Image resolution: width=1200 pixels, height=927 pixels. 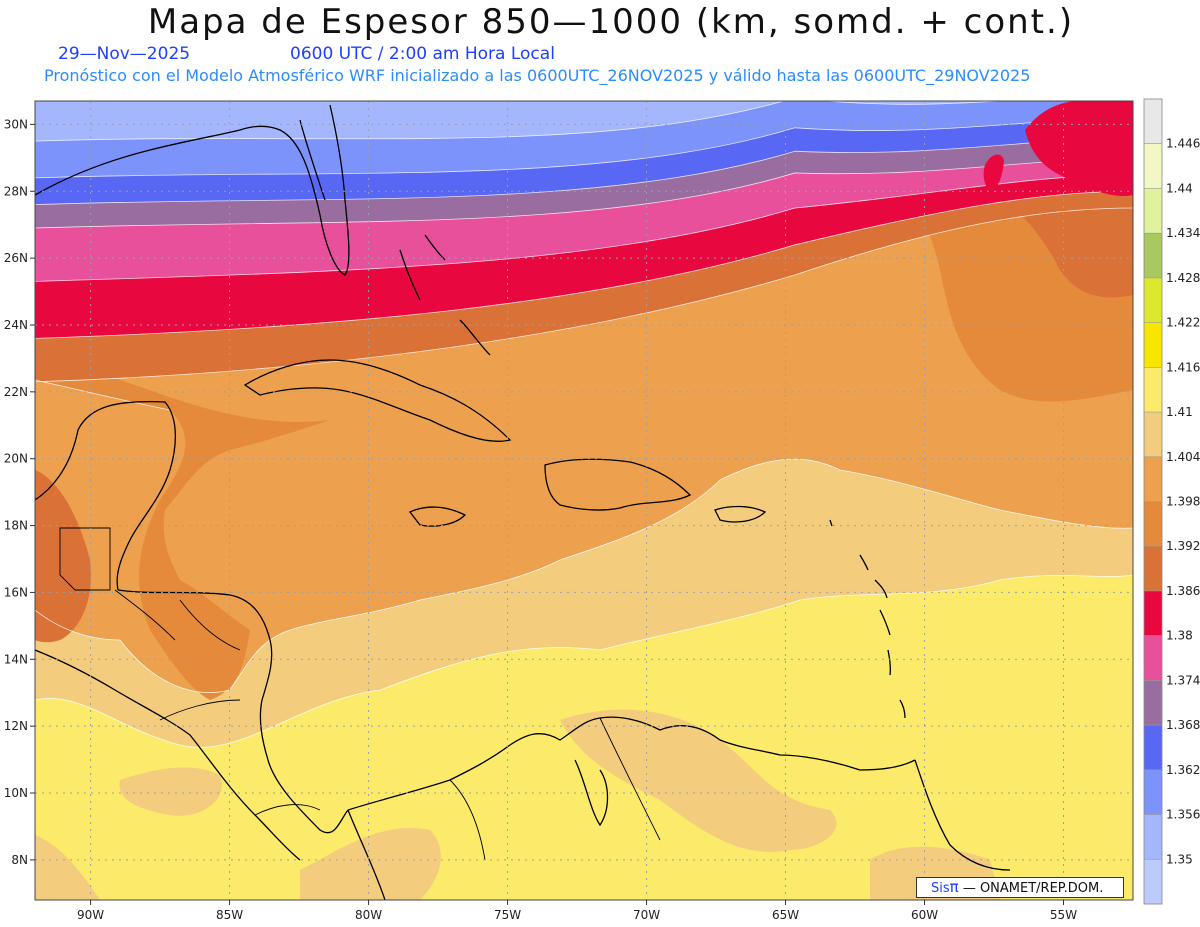 I want to click on colorbar-label: 1.44, so click(x=1179, y=188).